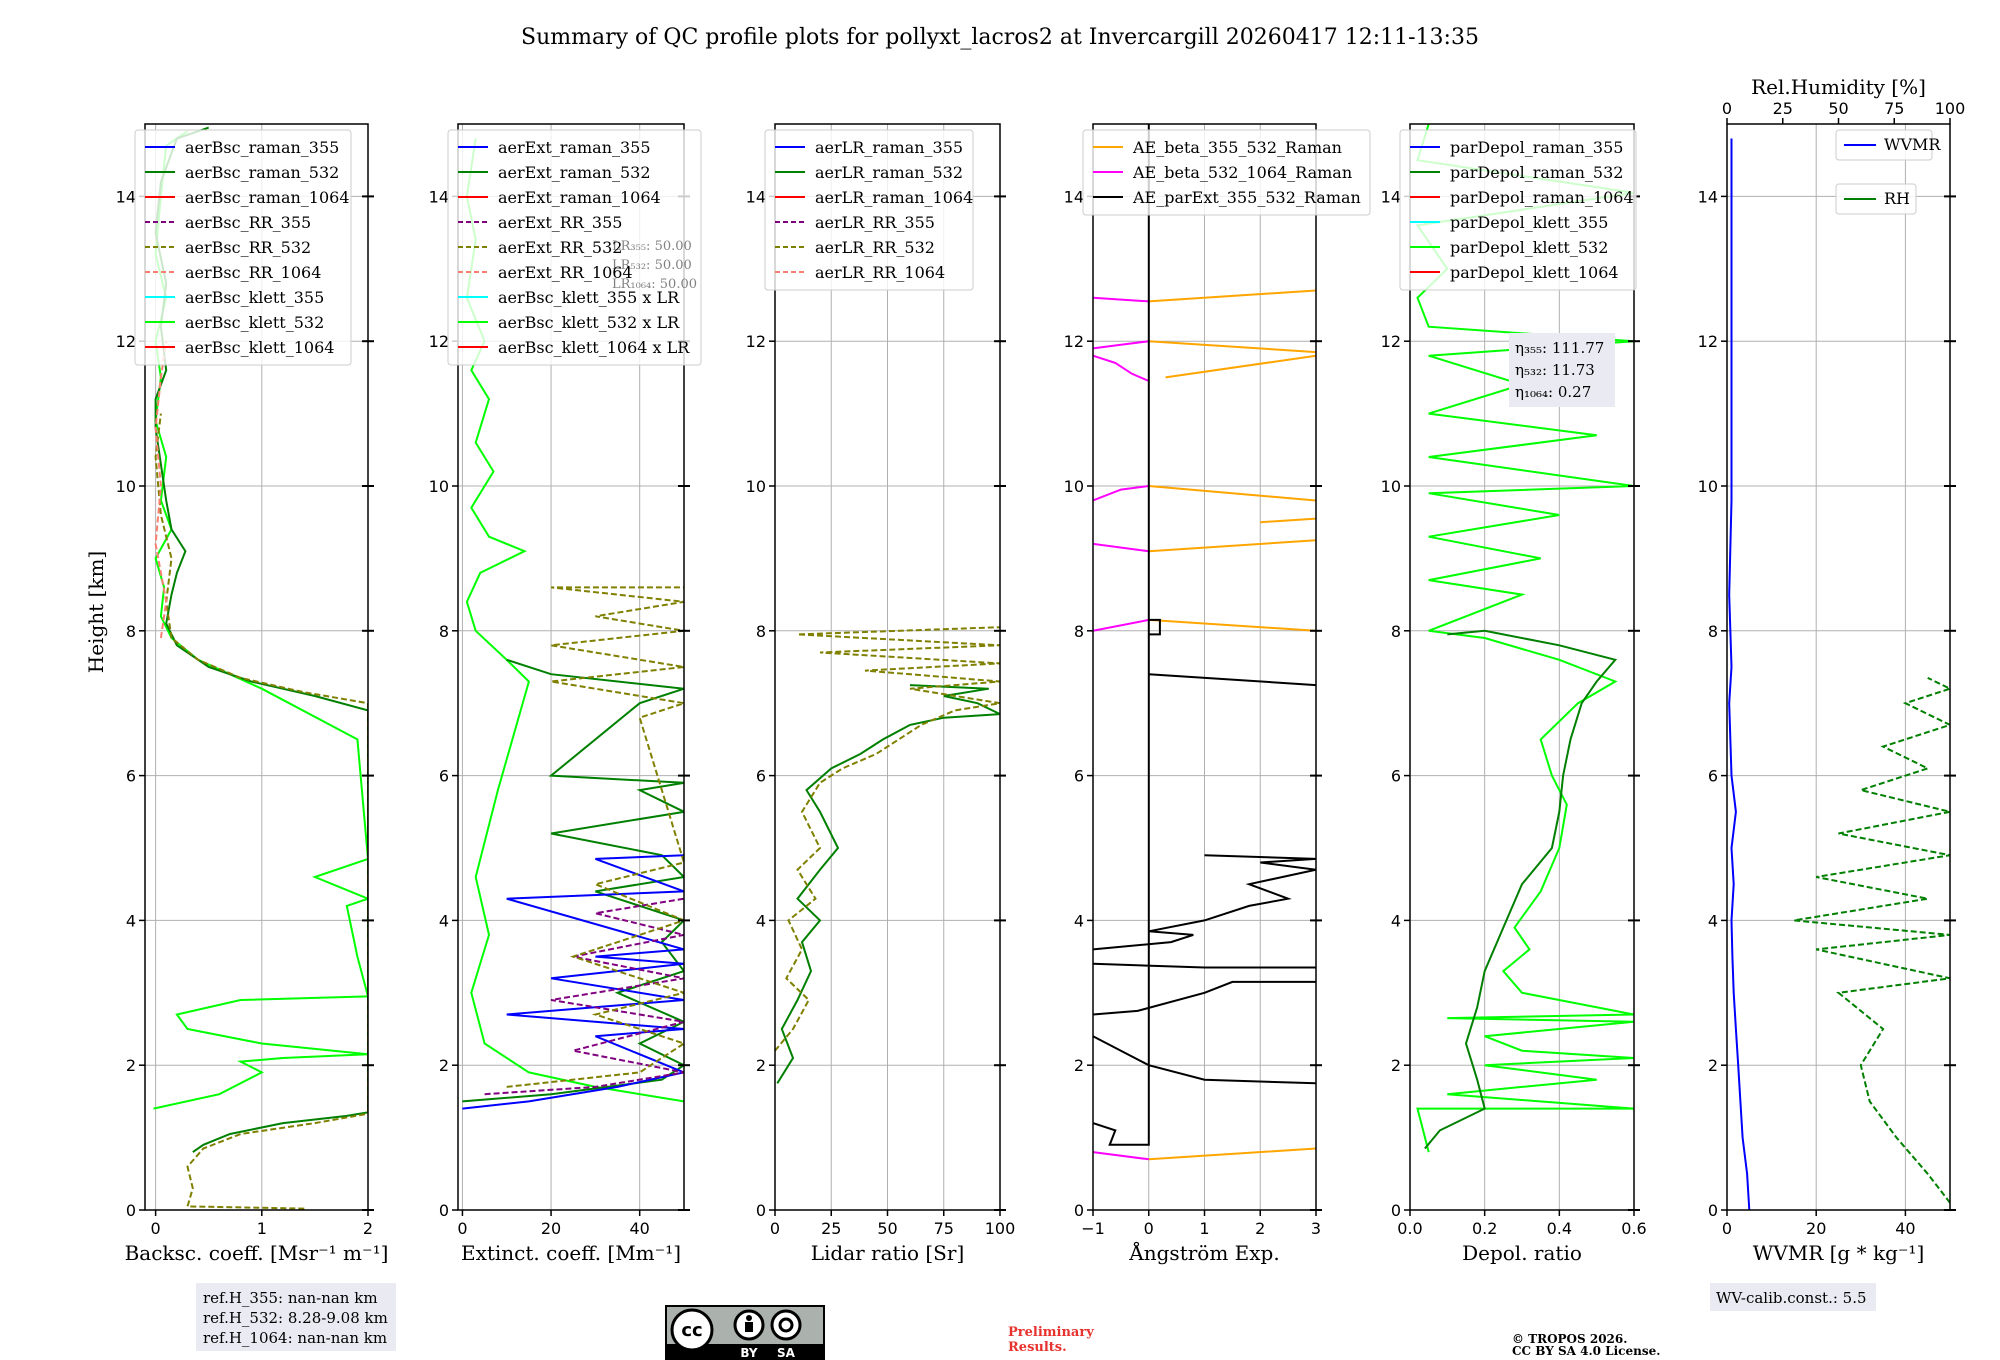 This screenshot has height=1360, width=2000. Describe the element at coordinates (574, 147) in the screenshot. I see `legend-label: aerExt_raman_355` at that location.